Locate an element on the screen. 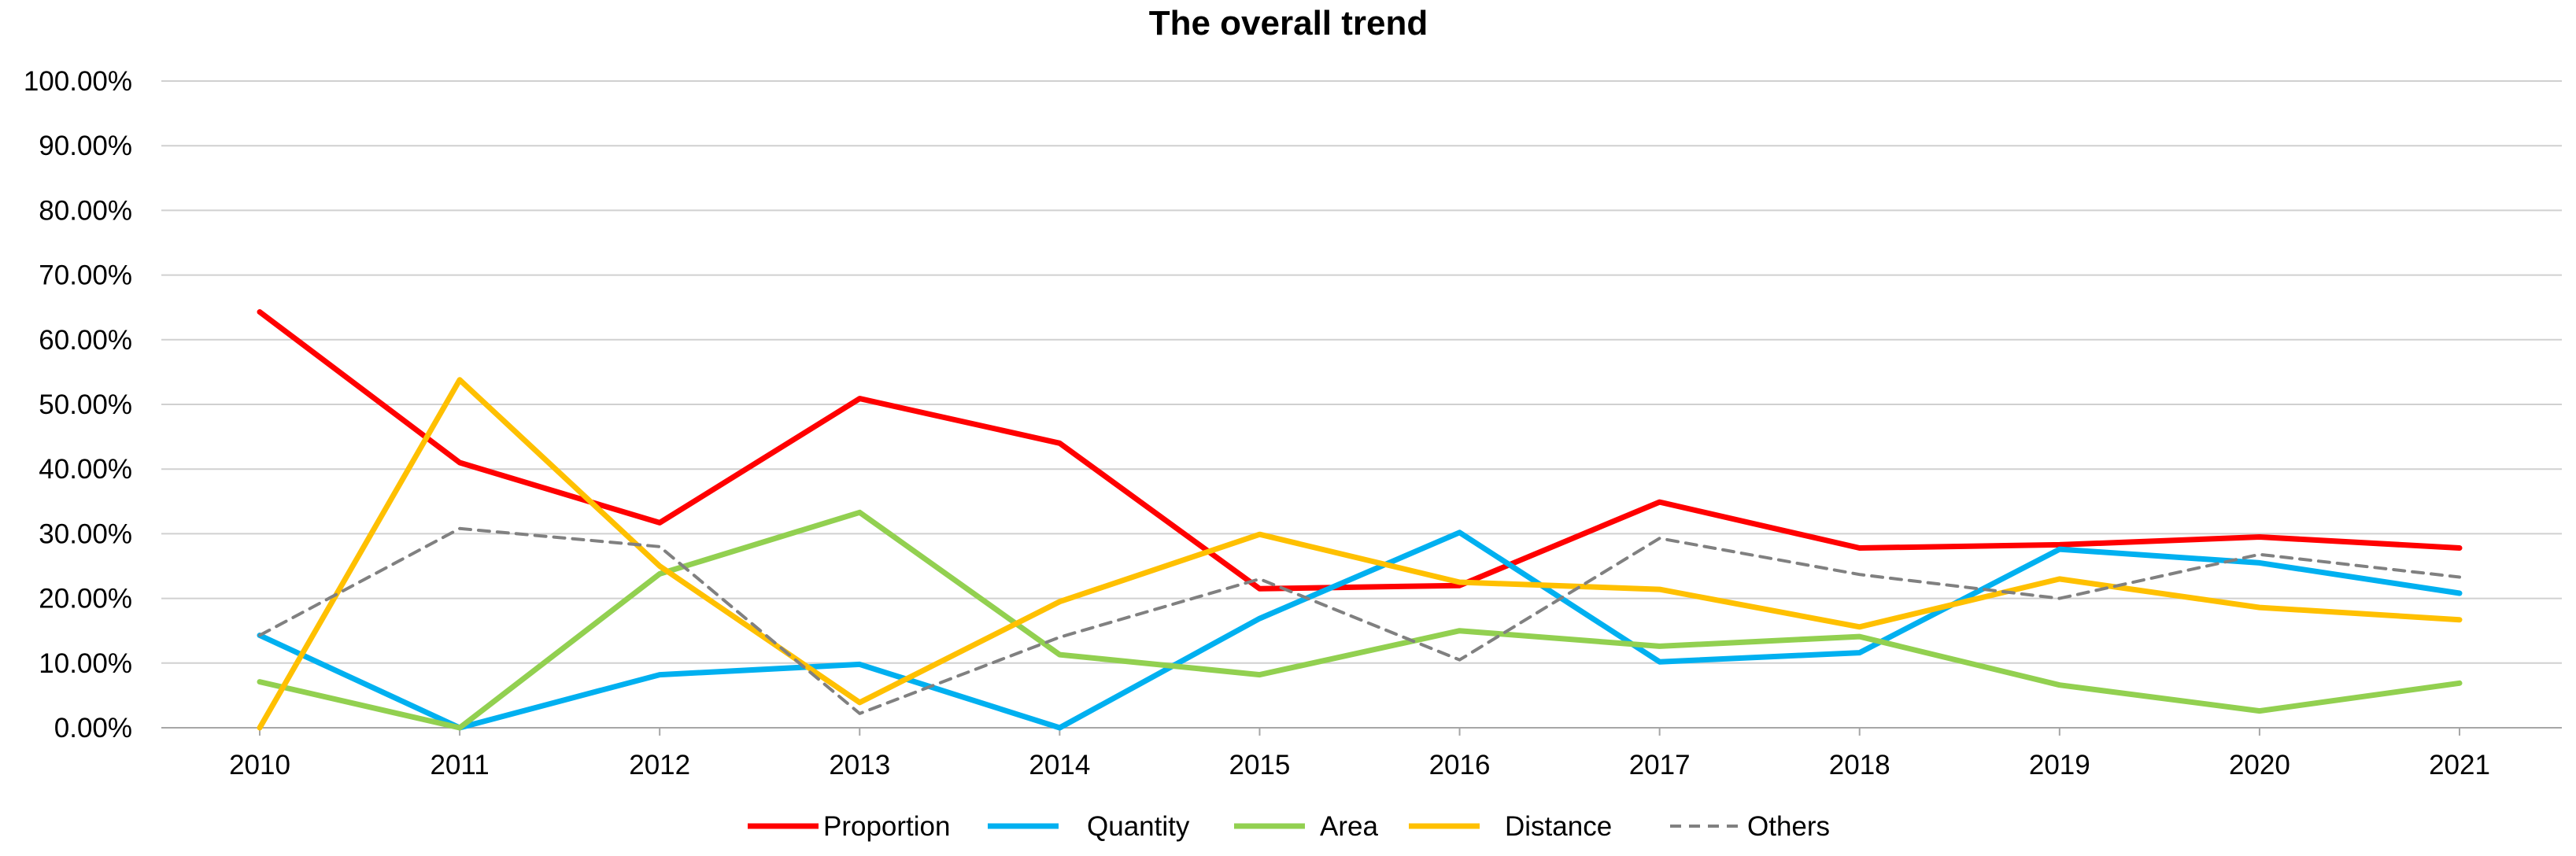 The image size is (2576, 856). x-tick-label: 2012 is located at coordinates (659, 765).